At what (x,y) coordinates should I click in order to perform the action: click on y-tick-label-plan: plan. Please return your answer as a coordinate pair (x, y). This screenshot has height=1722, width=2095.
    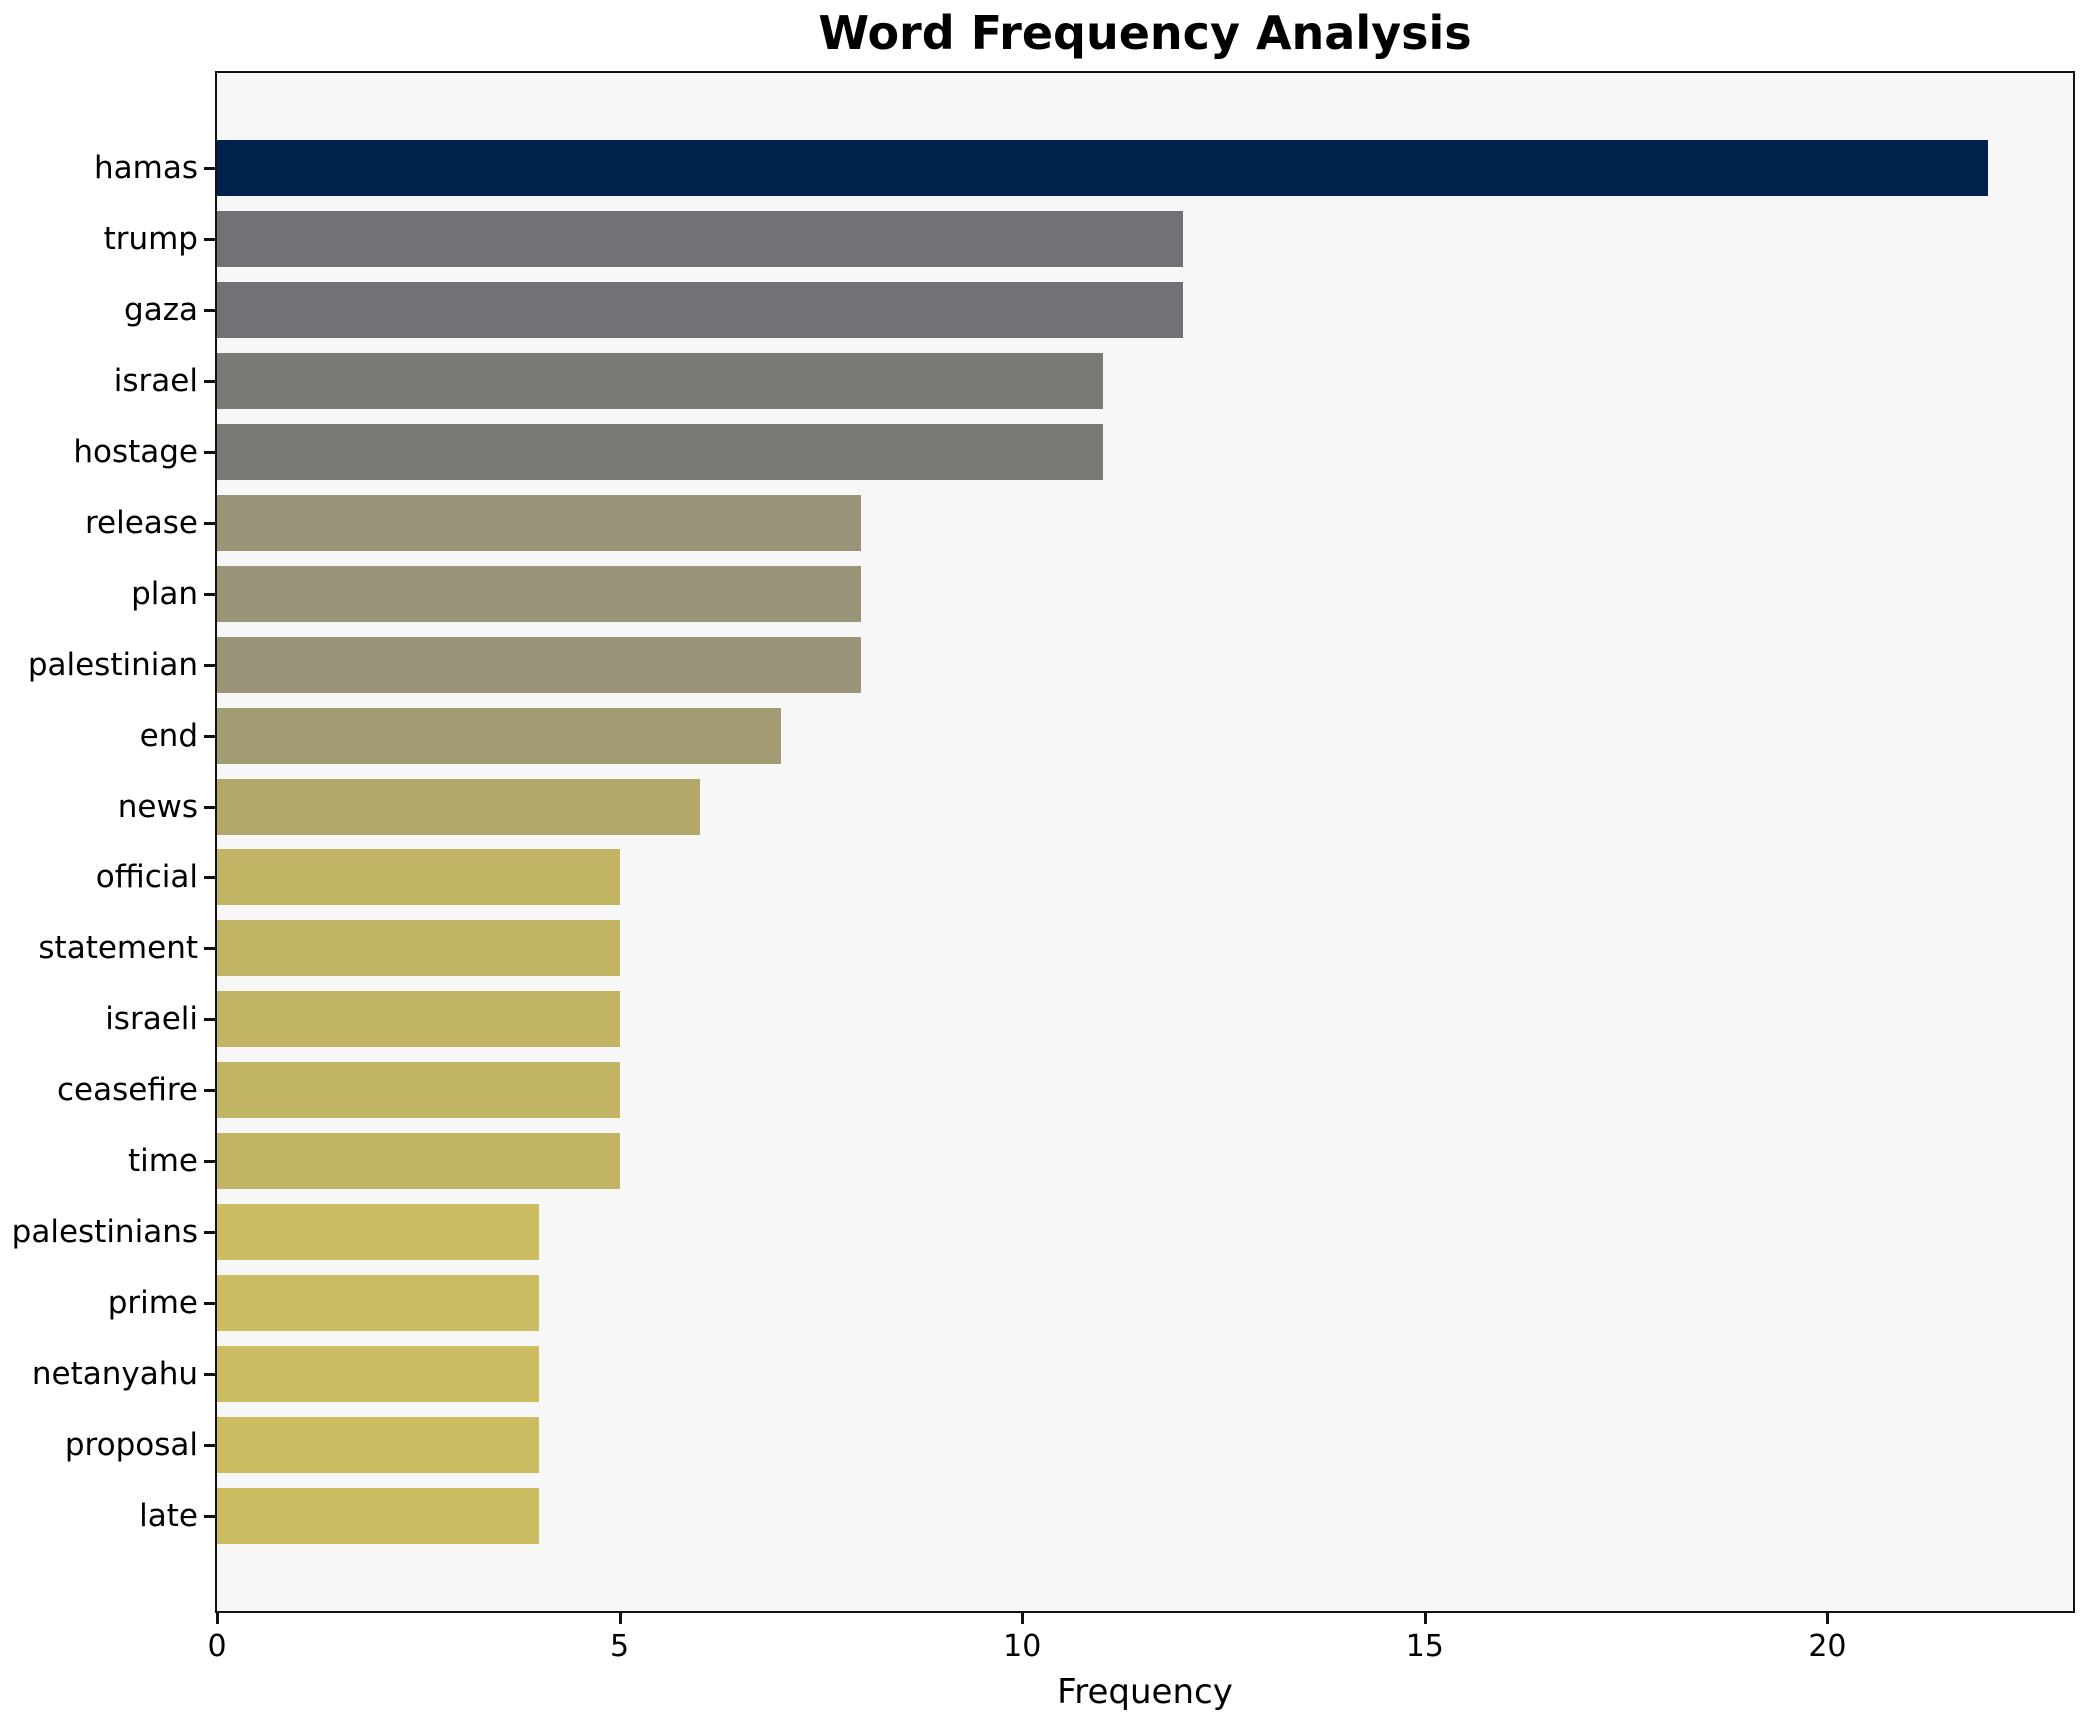
    Looking at the image, I should click on (164, 593).